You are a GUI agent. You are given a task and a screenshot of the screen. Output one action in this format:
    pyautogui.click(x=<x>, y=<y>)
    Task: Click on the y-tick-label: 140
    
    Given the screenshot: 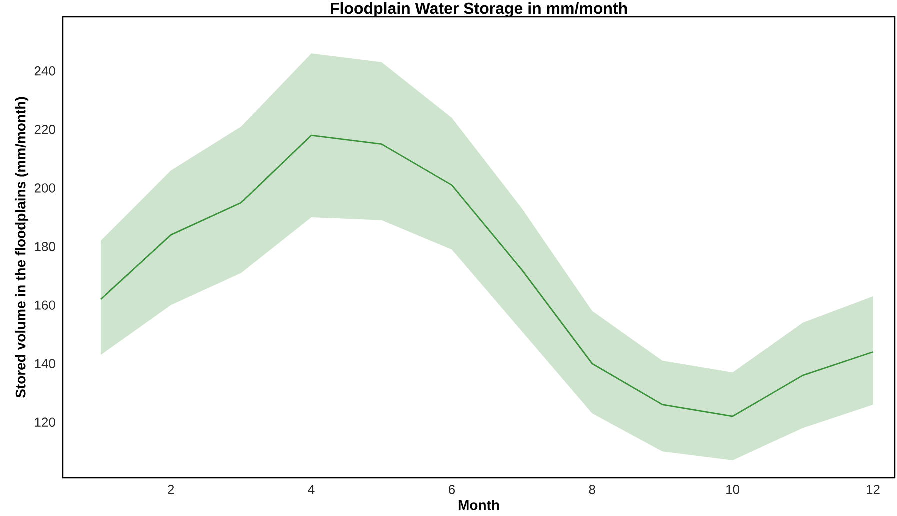 What is the action you would take?
    pyautogui.click(x=45, y=363)
    